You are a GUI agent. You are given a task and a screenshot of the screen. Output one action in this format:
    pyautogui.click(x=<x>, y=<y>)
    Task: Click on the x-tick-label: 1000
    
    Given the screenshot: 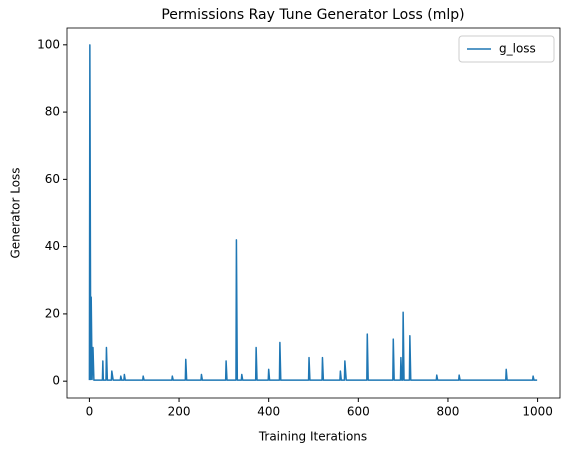 What is the action you would take?
    pyautogui.click(x=537, y=412)
    